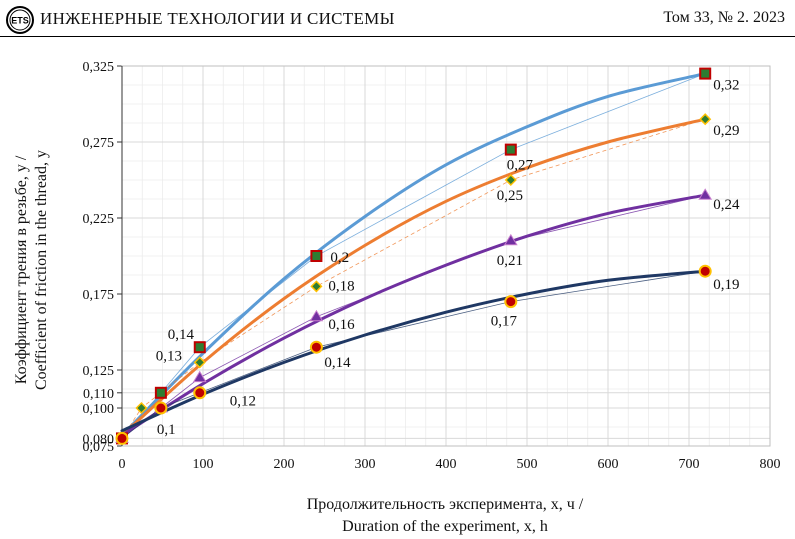 Image resolution: width=795 pixels, height=539 pixels. I want to click on logo-text: ETS, so click(20, 21).